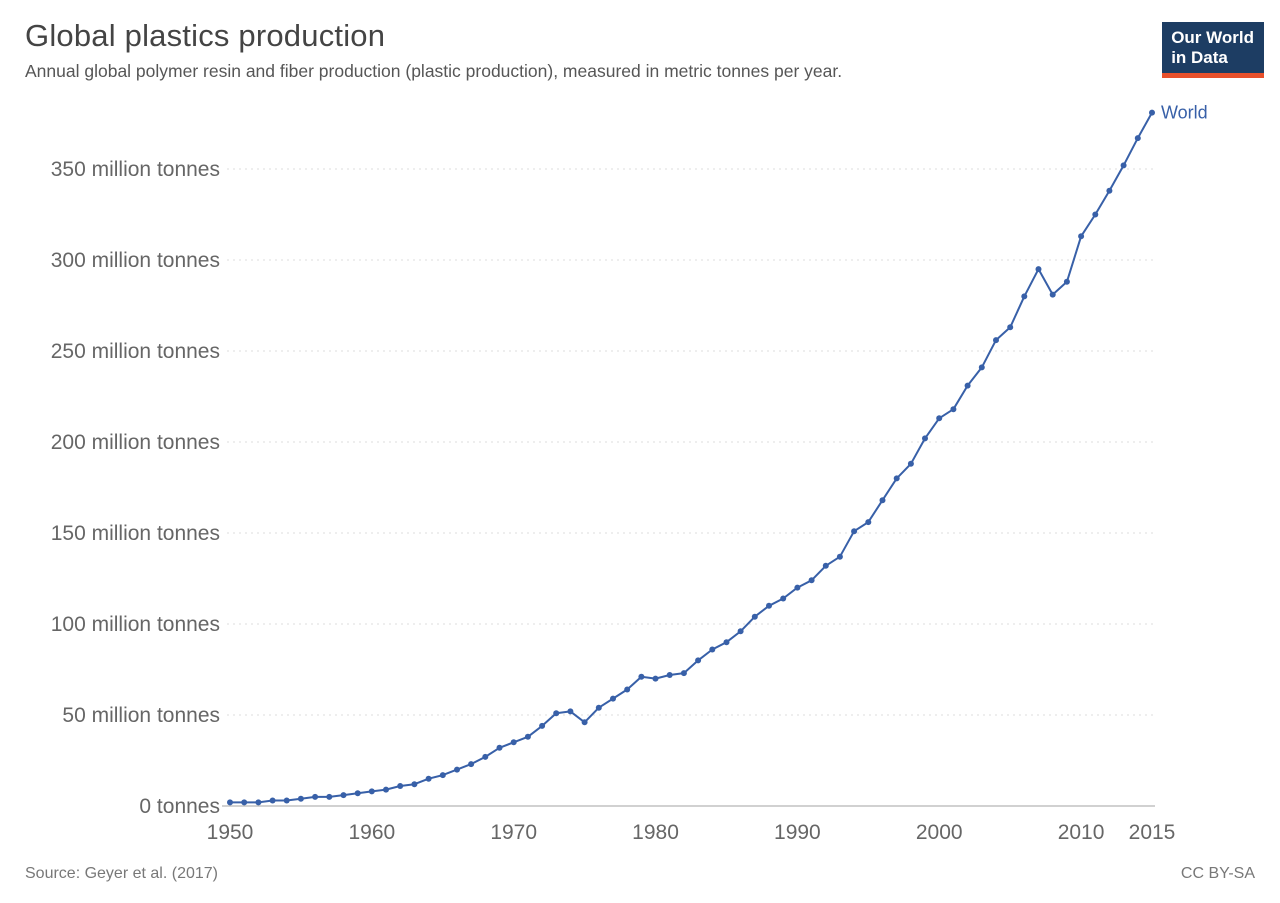  Describe the element at coordinates (1081, 832) in the screenshot. I see `x-tick-label: 2010` at that location.